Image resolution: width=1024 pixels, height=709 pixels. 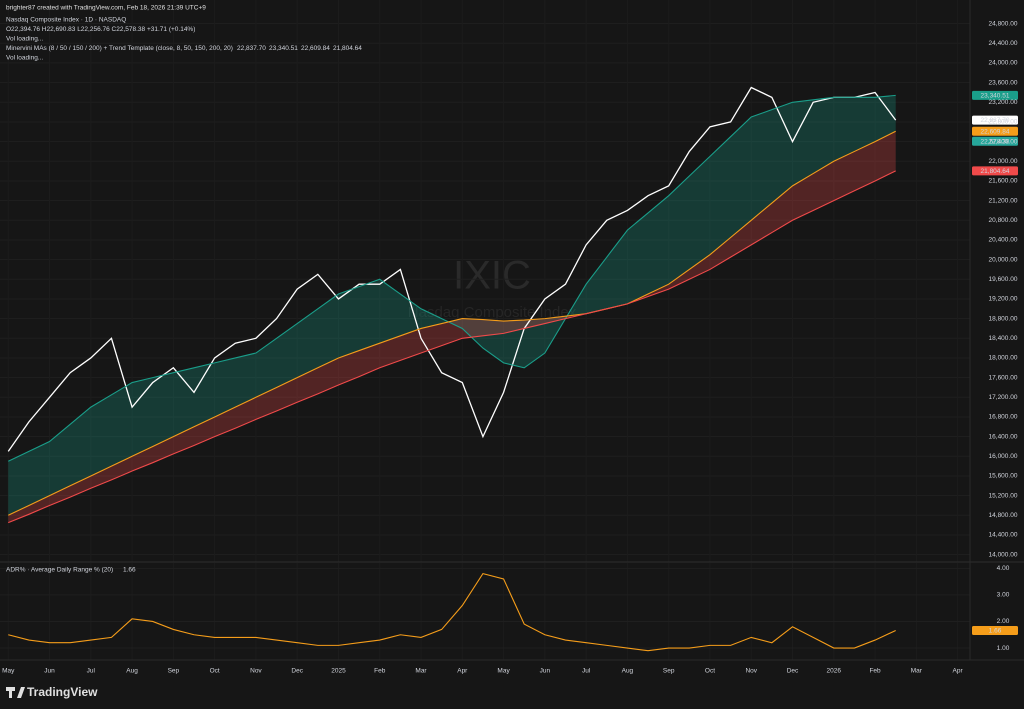 What do you see at coordinates (1003, 181) in the screenshot?
I see `y-tick-label: 21,600.00` at bounding box center [1003, 181].